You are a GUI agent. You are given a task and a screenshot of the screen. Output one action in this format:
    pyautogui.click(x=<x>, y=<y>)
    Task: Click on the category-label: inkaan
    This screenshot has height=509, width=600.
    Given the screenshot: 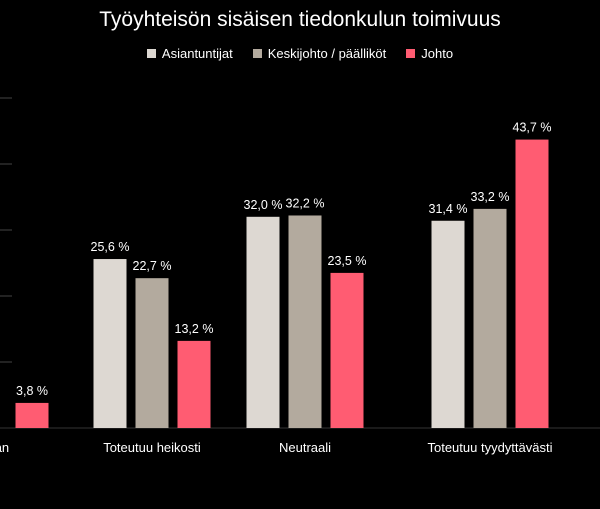 What is the action you would take?
    pyautogui.click(x=4, y=447)
    